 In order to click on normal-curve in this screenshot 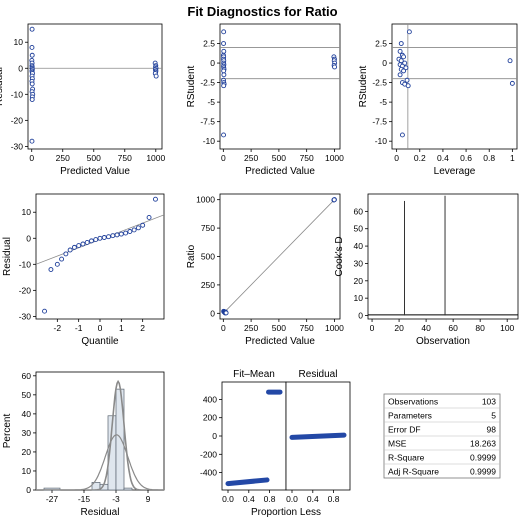, I will do `click(100, 462)`.